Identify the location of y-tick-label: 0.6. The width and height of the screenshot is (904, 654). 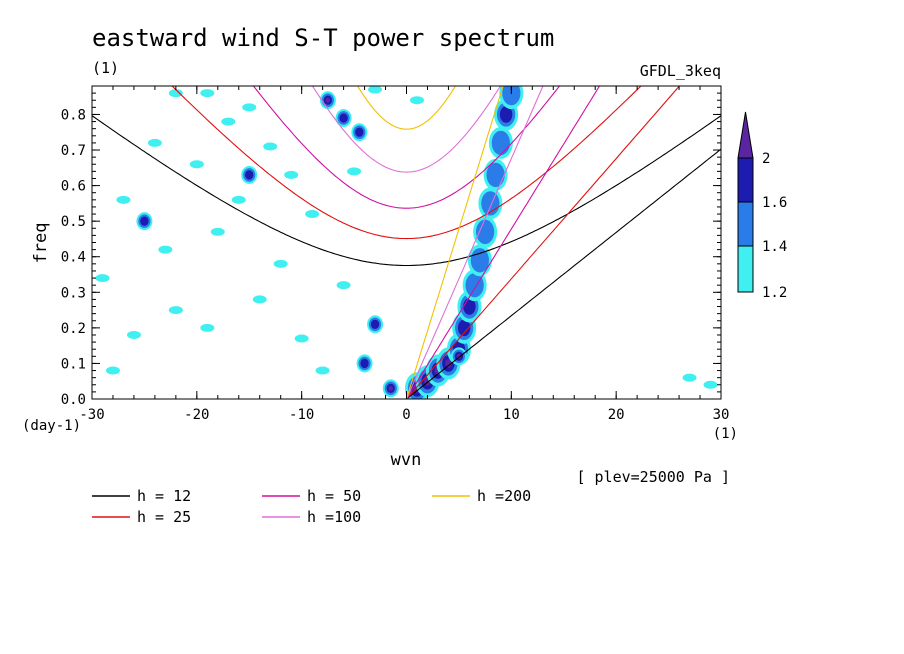
(73, 187).